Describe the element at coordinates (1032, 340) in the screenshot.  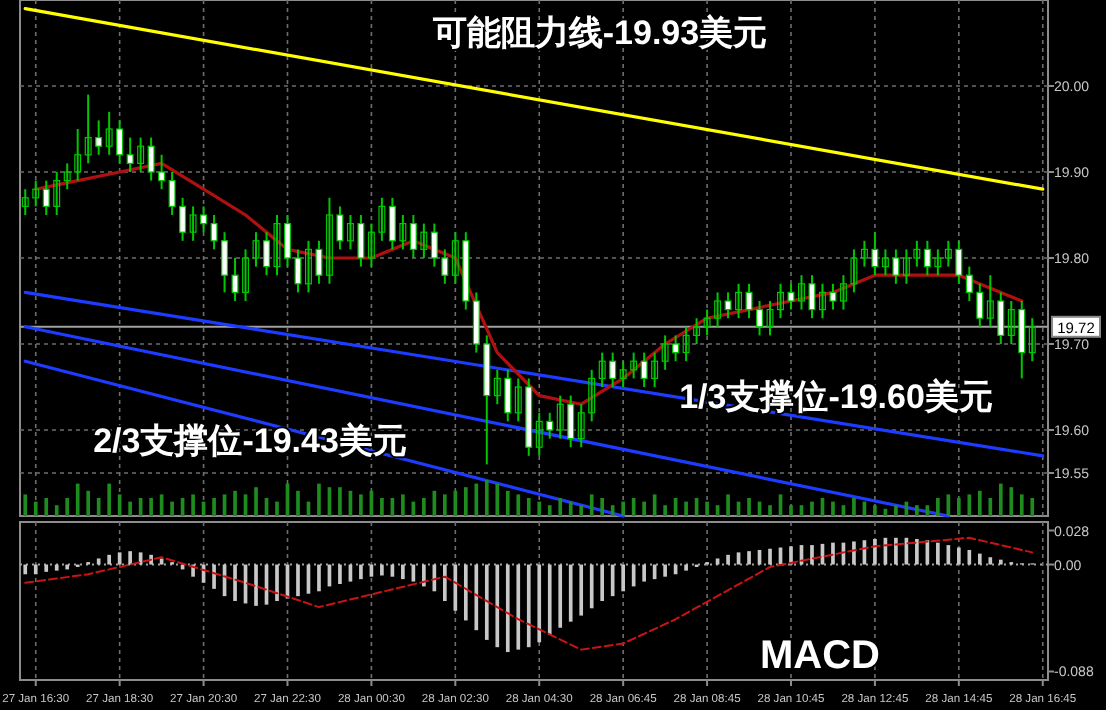
I see `candlestick` at that location.